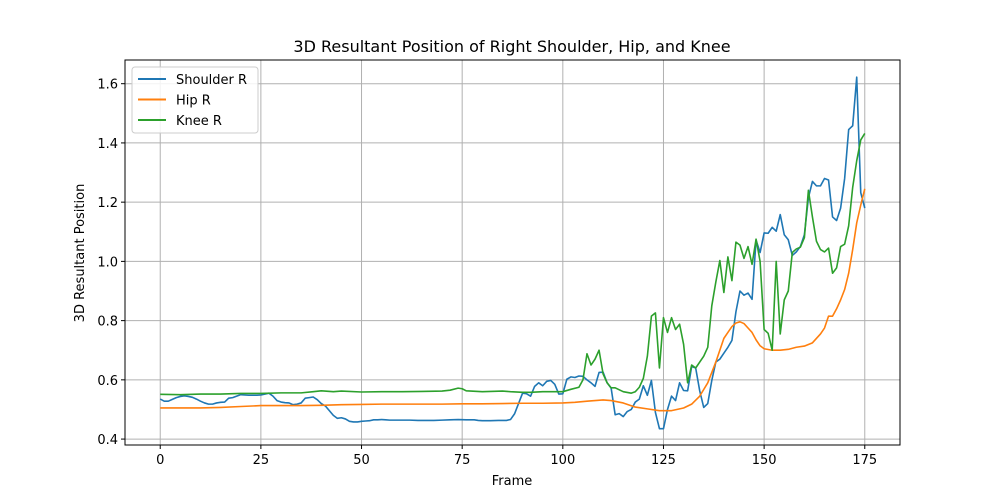  I want to click on x-tick-label: 150, so click(764, 460).